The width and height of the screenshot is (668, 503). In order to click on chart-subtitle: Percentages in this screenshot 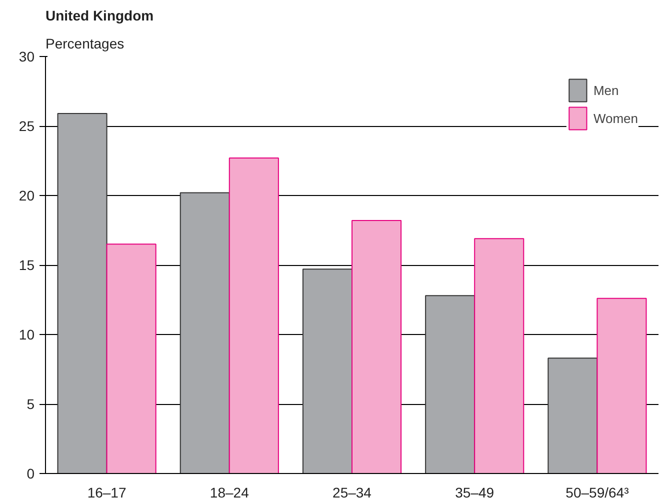, I will do `click(85, 44)`.